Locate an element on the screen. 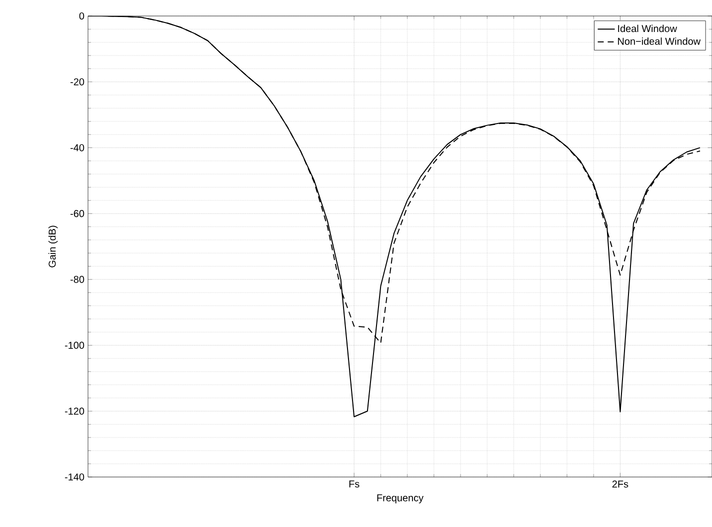 This screenshot has width=712, height=527. y-tick-label: -80 is located at coordinates (77, 279).